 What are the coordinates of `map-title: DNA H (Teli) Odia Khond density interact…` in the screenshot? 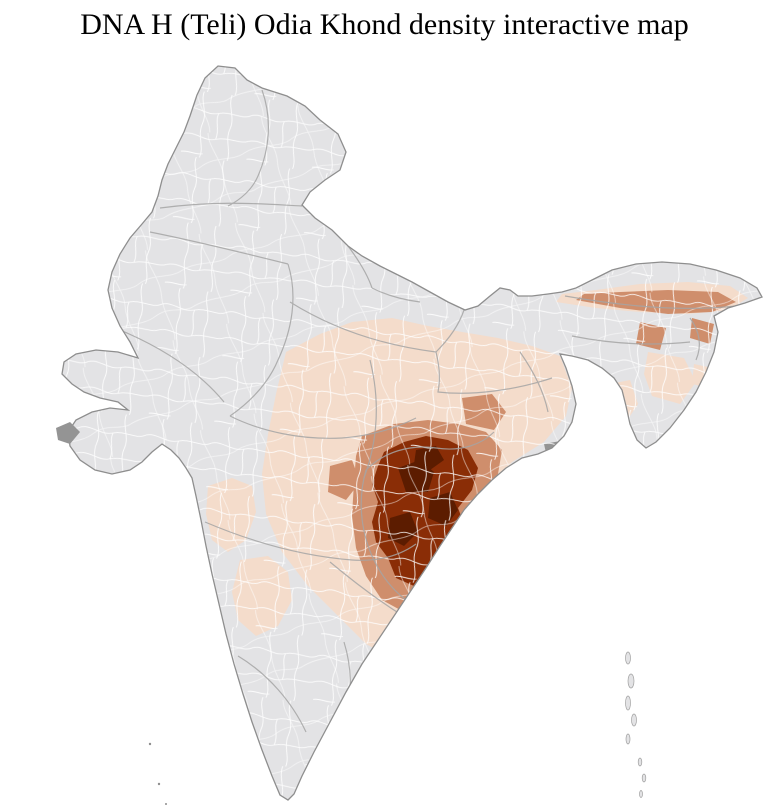 It's located at (384, 24).